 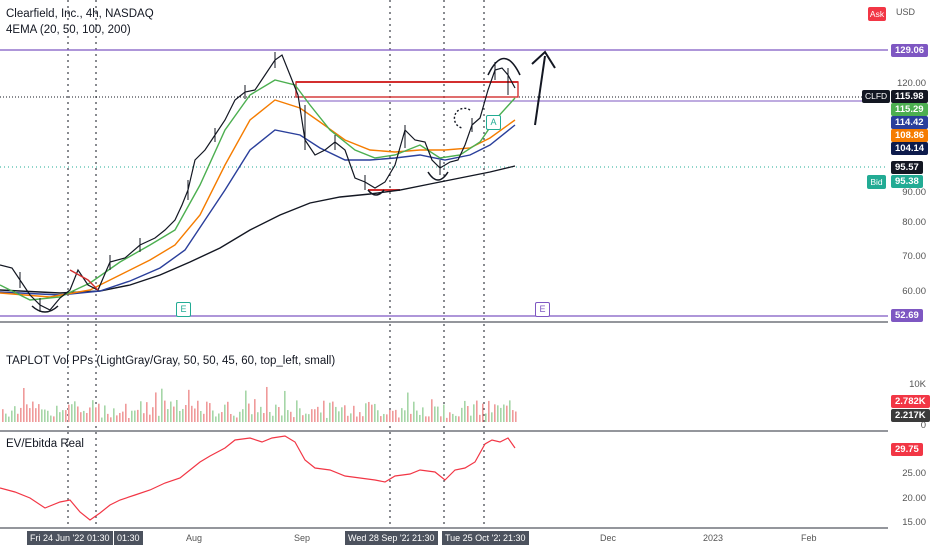 I want to click on ev-ebitda-label: EV/Ebitda Real, so click(x=45, y=444).